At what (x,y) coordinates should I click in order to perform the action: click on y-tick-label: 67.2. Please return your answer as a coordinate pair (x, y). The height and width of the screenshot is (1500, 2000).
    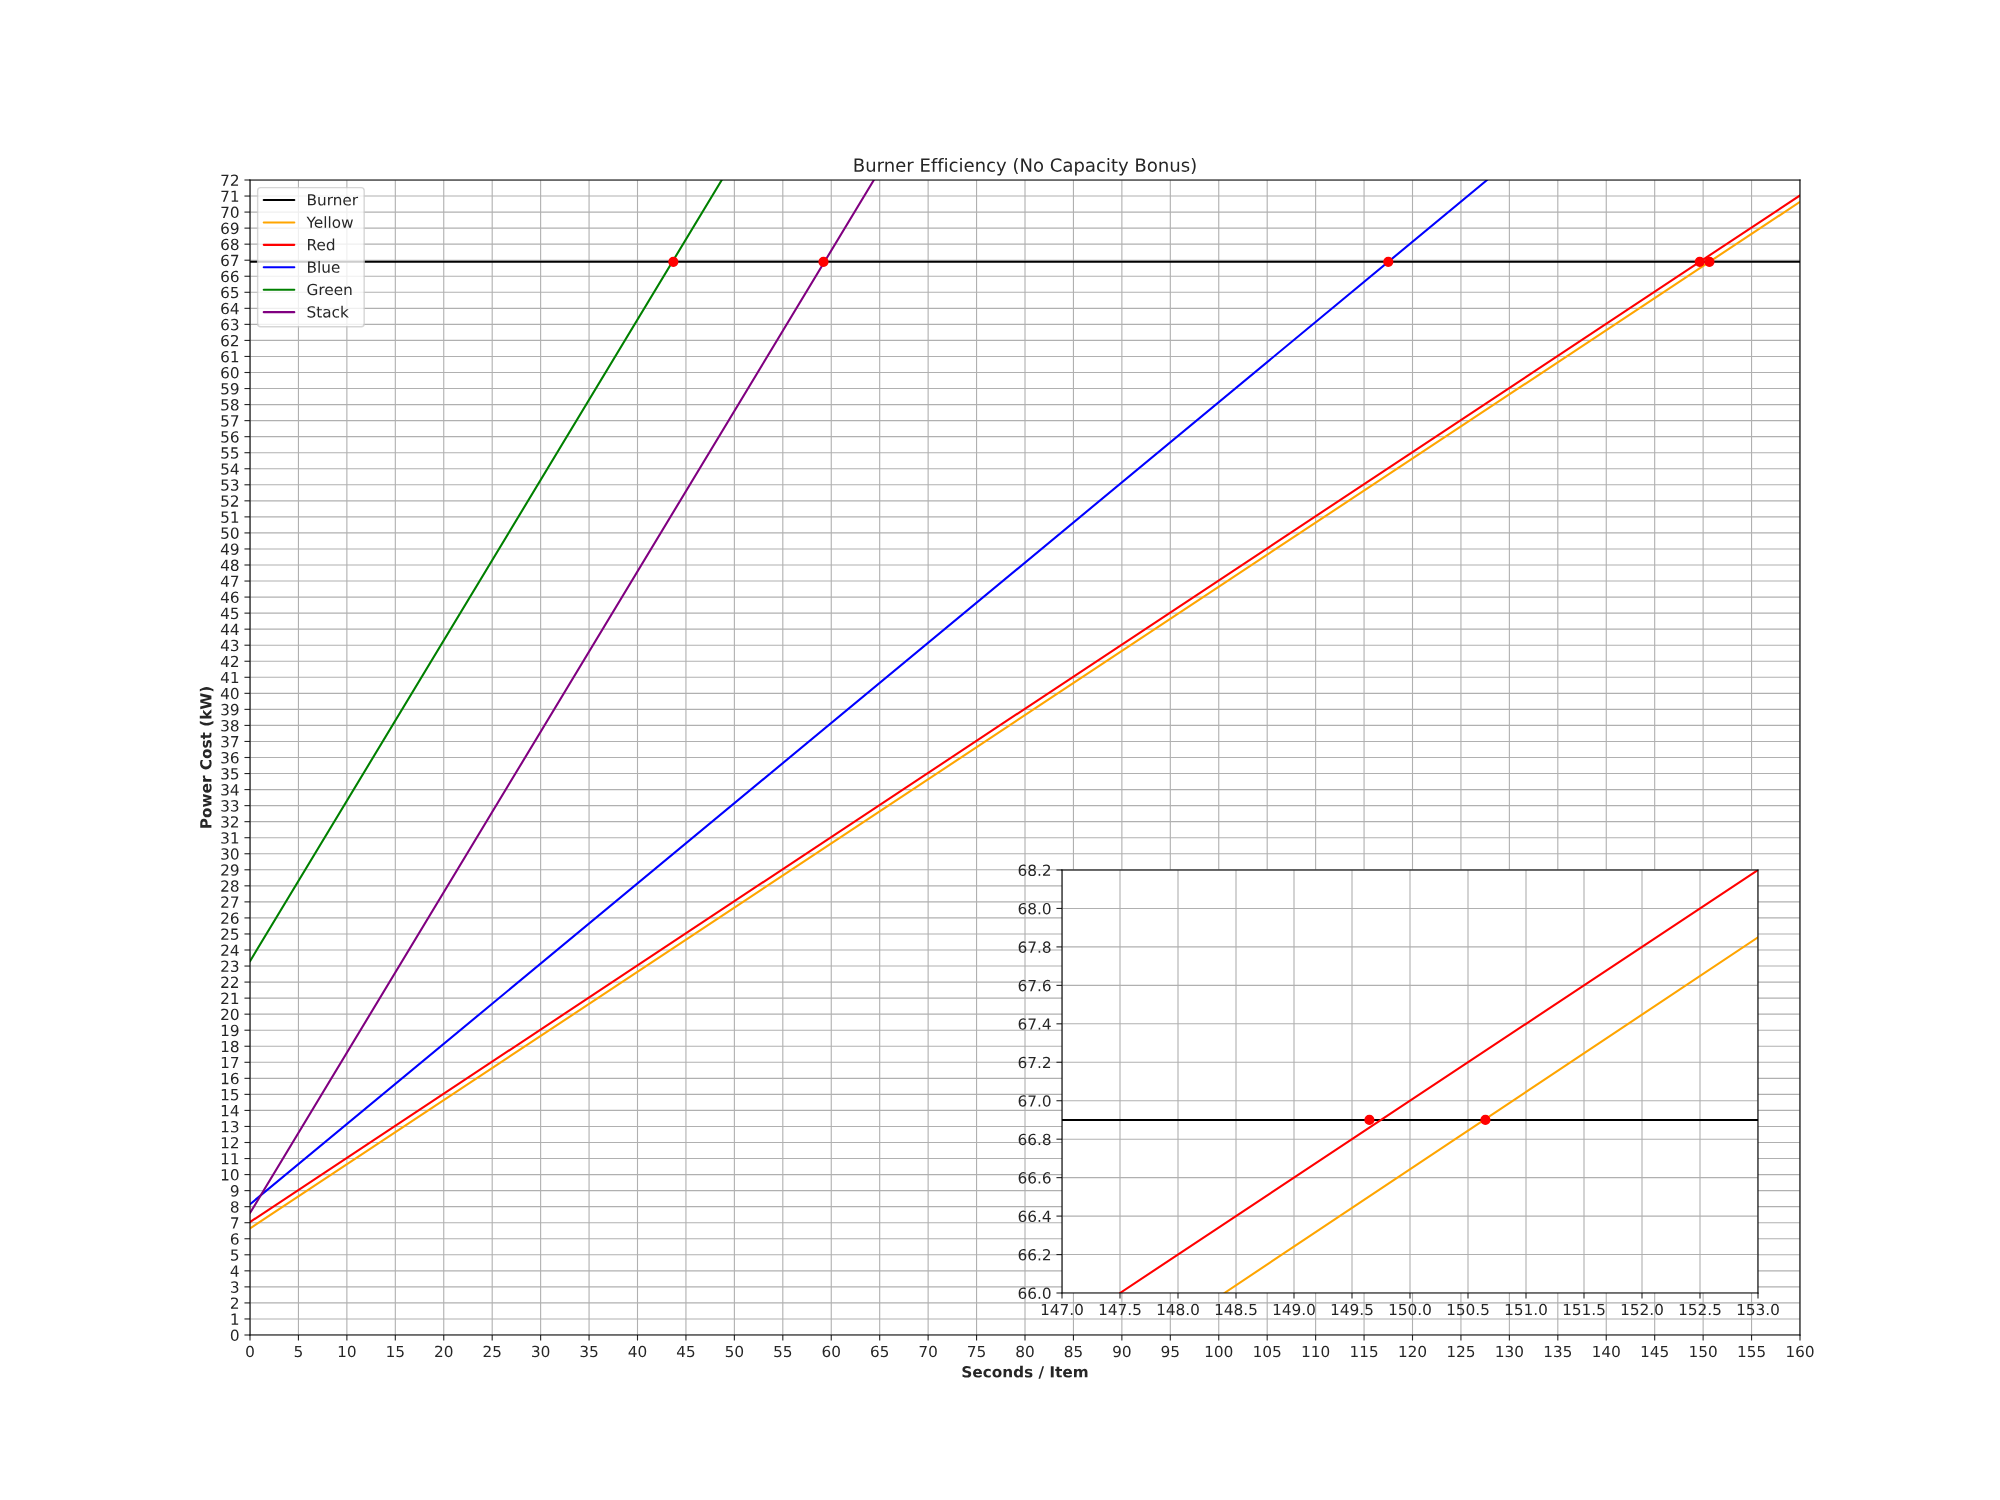
    Looking at the image, I should click on (1034, 1062).